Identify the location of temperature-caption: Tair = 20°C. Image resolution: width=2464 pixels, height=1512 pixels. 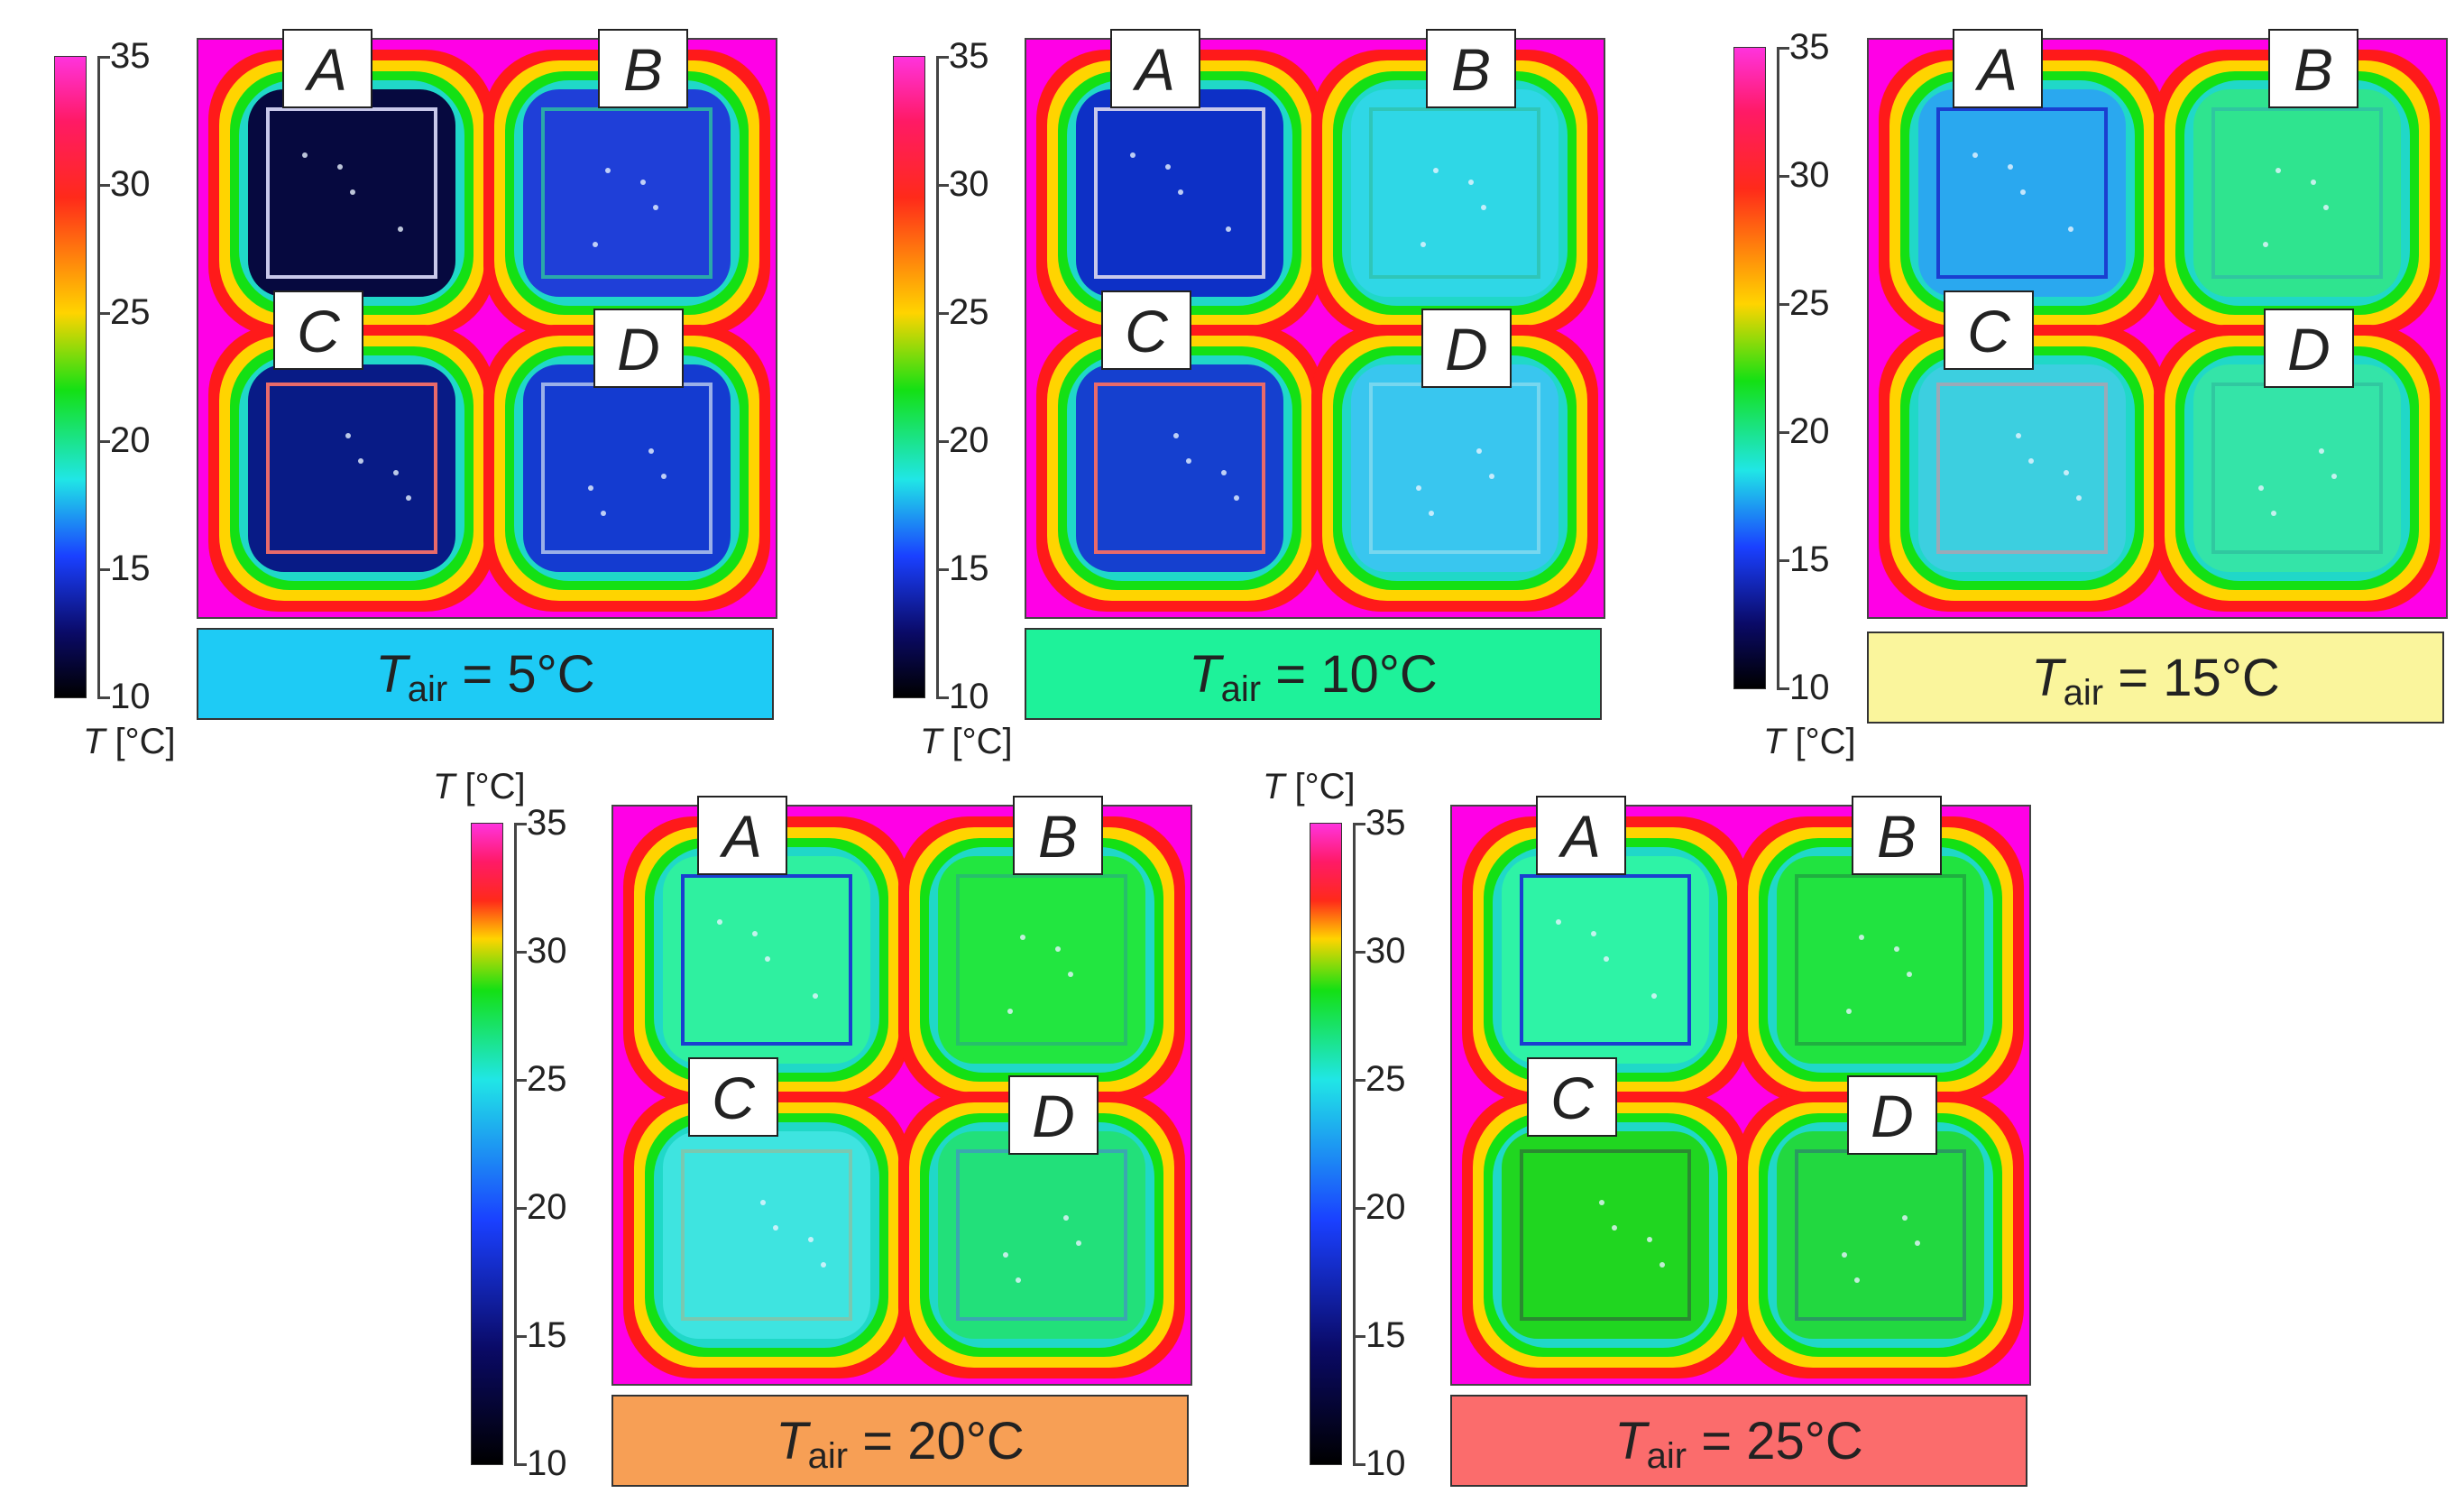
(900, 1441).